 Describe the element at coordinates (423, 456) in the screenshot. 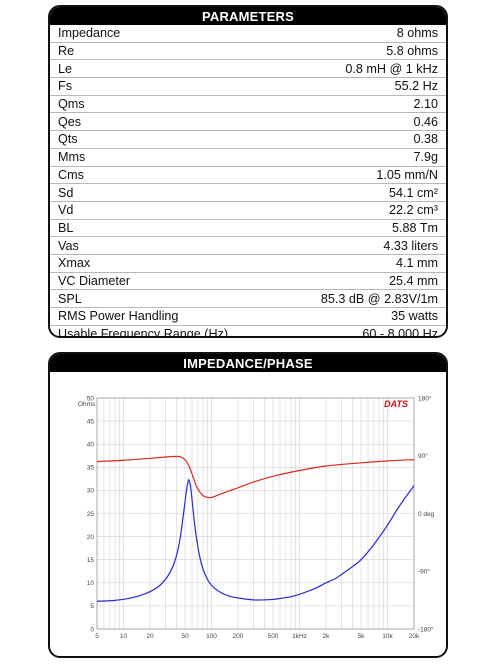

I see `y-right-tick-label: 90°` at that location.